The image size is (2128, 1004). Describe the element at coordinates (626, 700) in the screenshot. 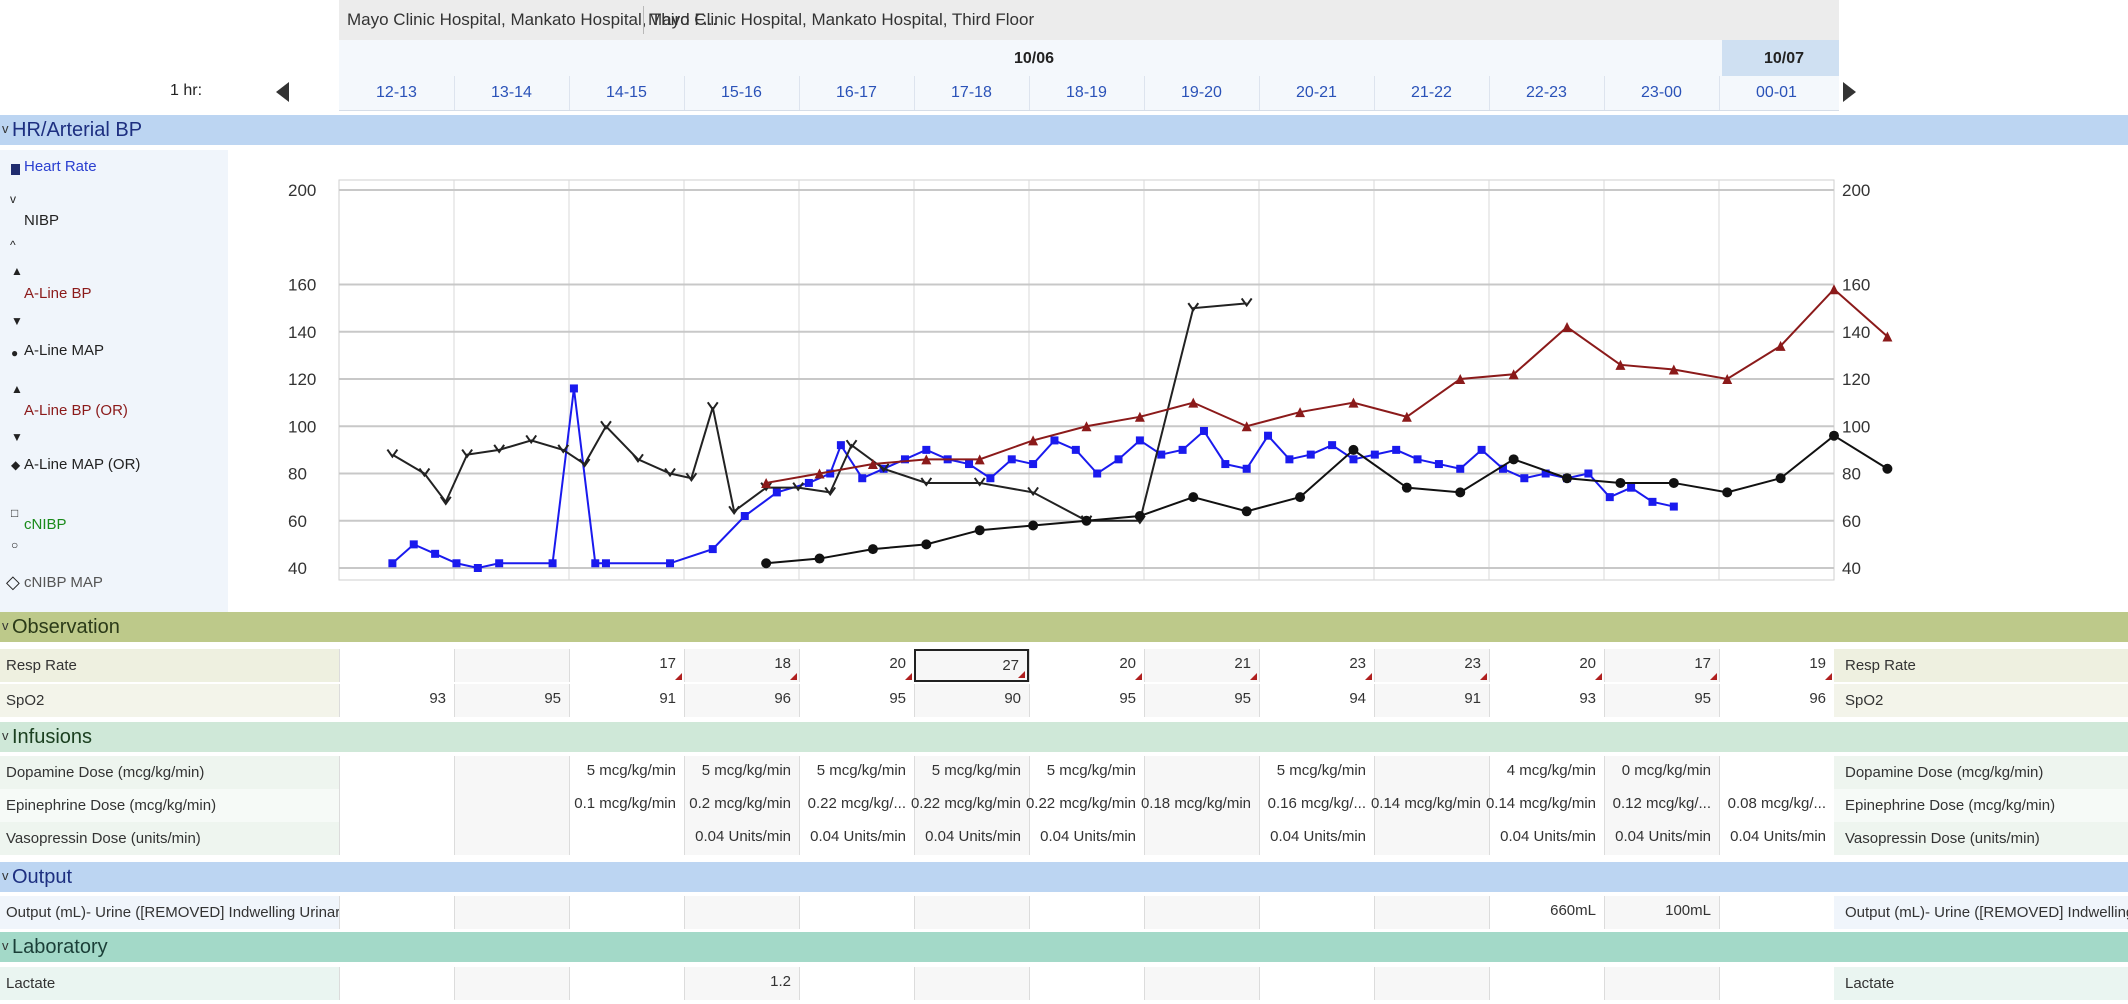

I see `data-cell: 91` at that location.